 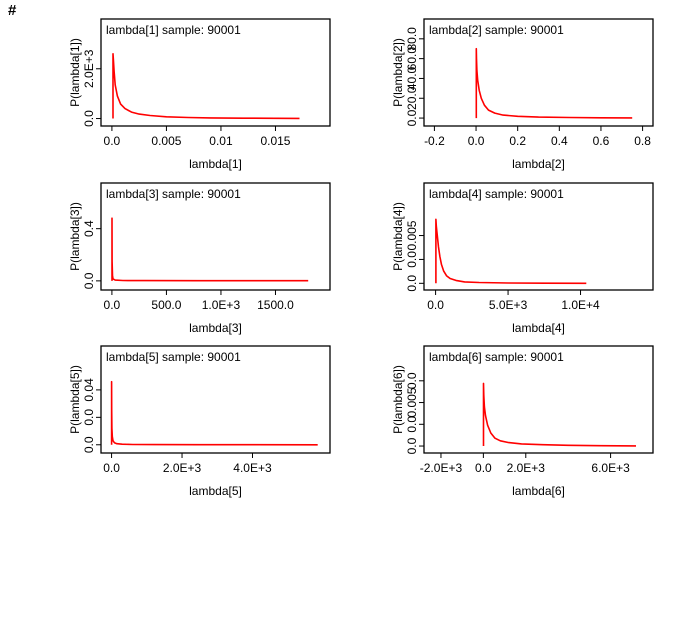 I want to click on plot-4-xlabel: lambda[4], so click(x=538, y=328).